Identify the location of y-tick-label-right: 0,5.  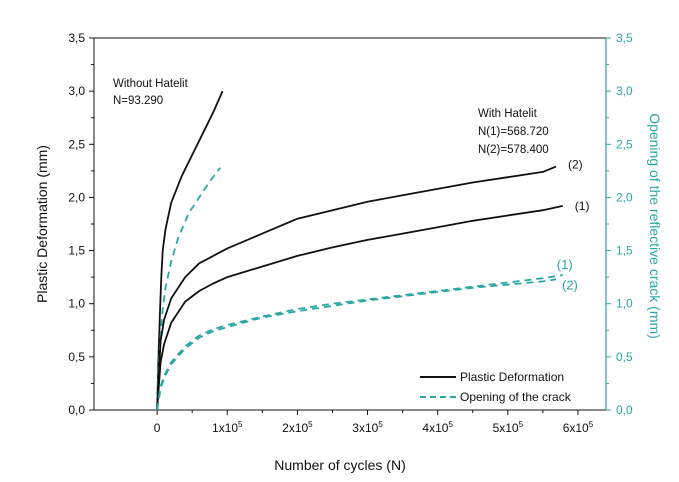
(624, 357).